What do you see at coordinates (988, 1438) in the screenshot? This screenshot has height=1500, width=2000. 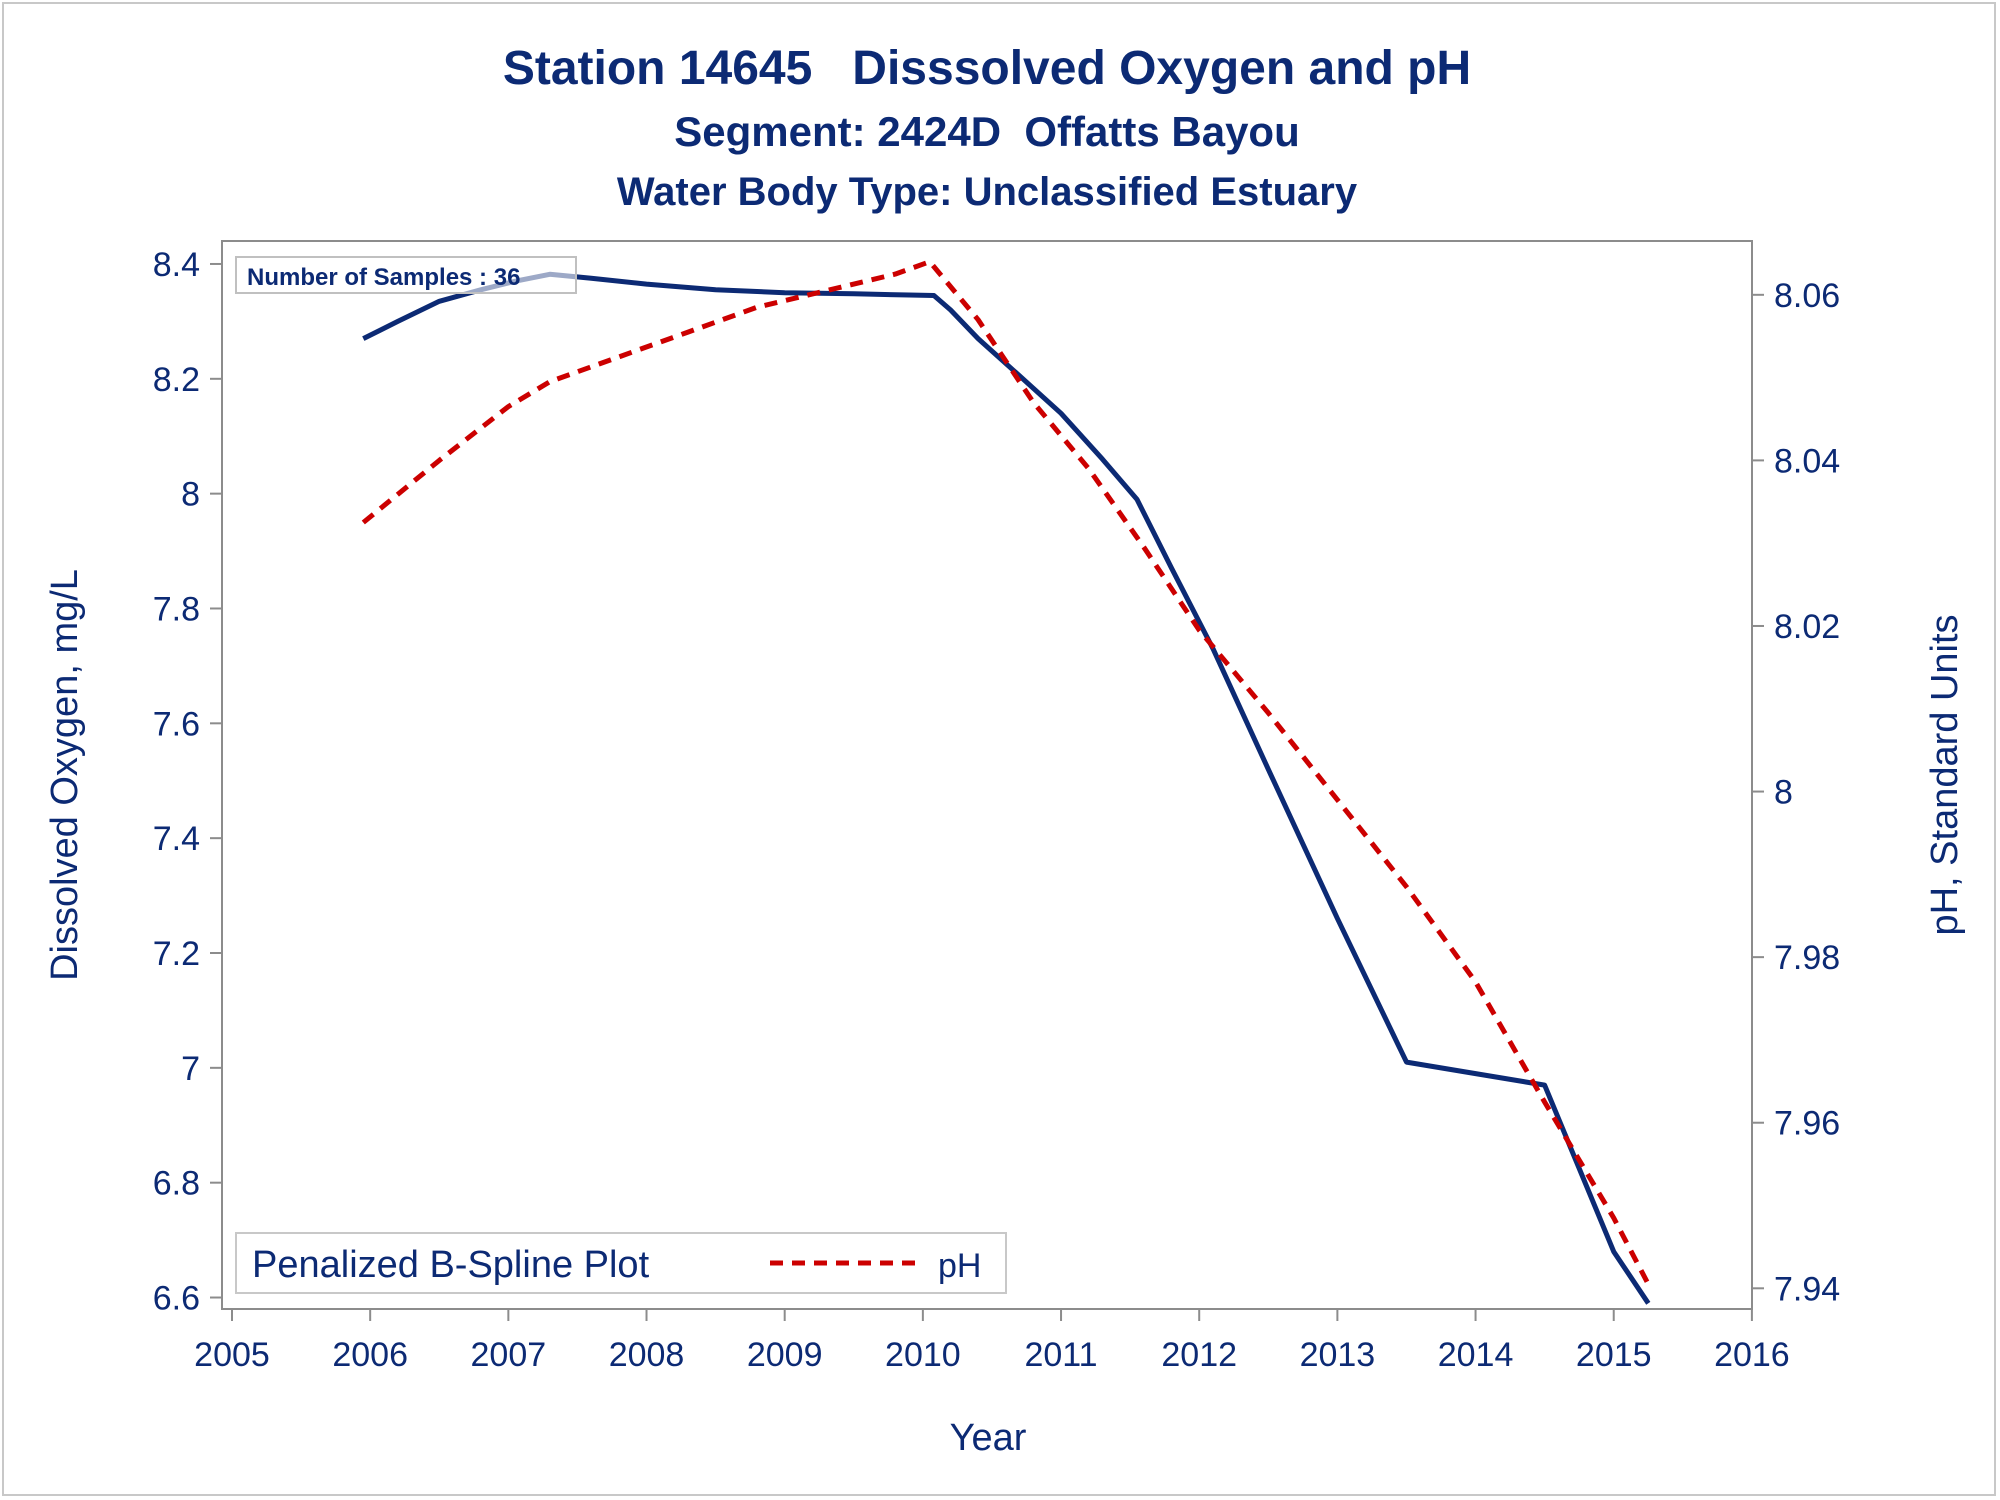 I see `x-axis-label: Year` at bounding box center [988, 1438].